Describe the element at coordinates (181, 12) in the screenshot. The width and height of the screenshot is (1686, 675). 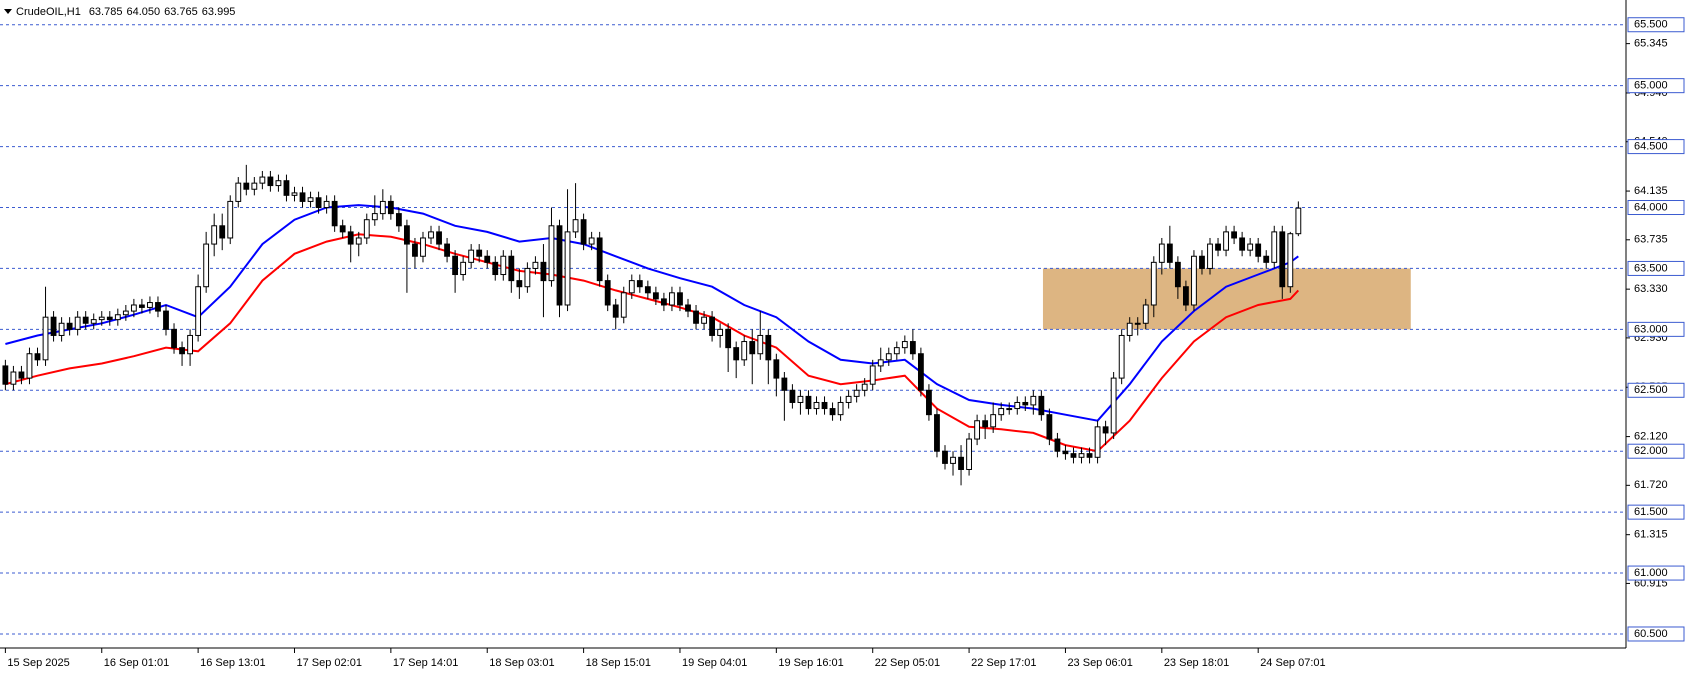
I see `quote-value: 63.765` at that location.